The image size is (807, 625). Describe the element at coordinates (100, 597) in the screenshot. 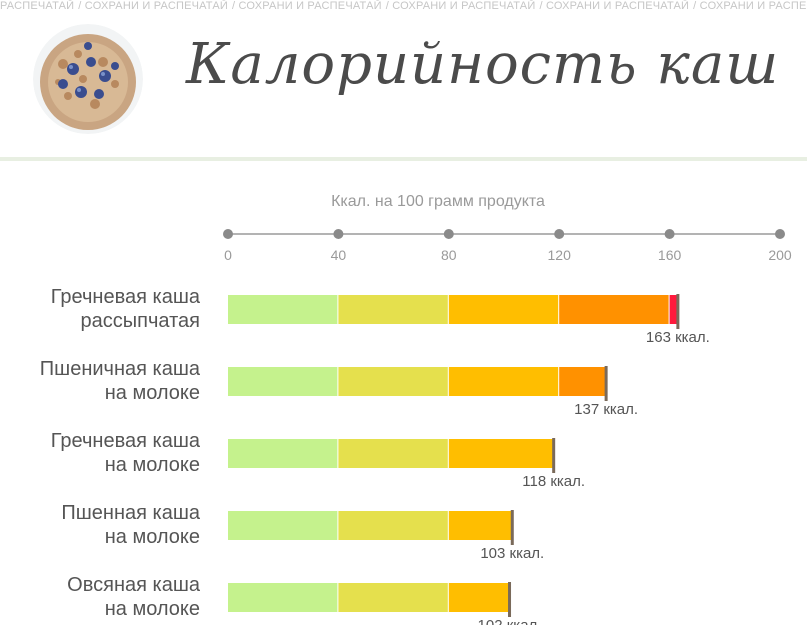

I see `category-label: Овсяная каша на молоке` at that location.